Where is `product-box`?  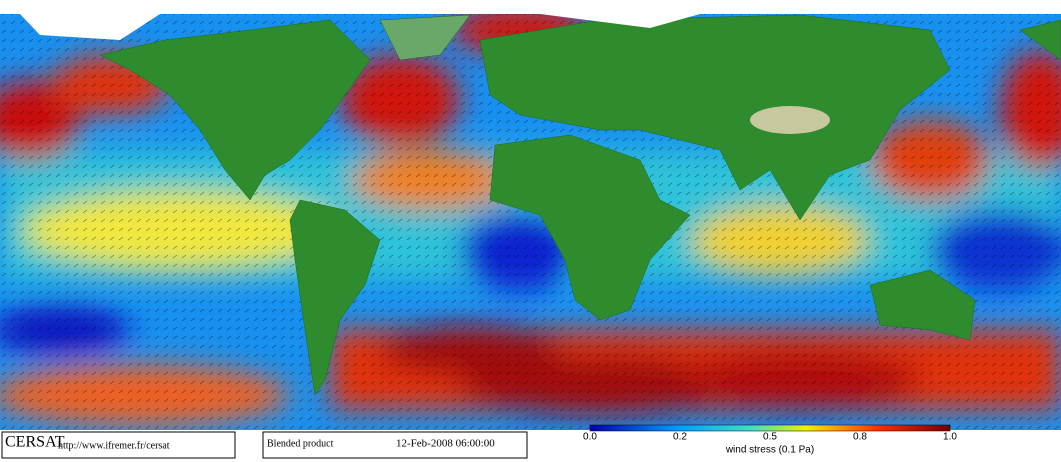
product-box is located at coordinates (395, 445).